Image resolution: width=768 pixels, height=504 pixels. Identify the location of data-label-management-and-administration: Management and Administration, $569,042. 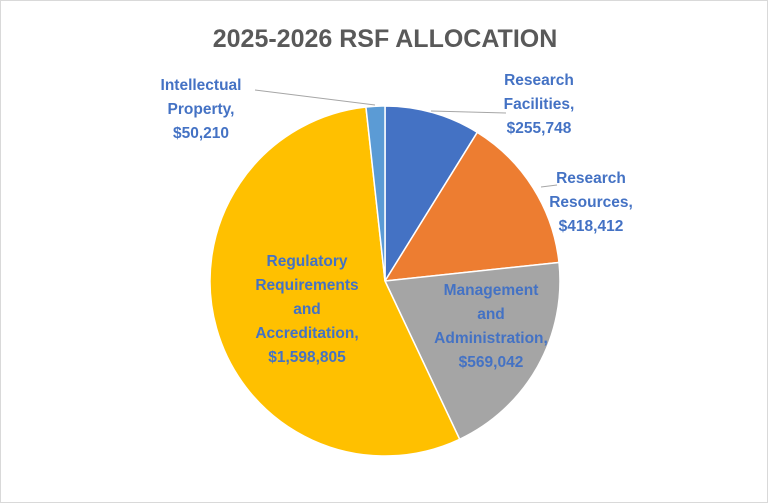
(491, 326).